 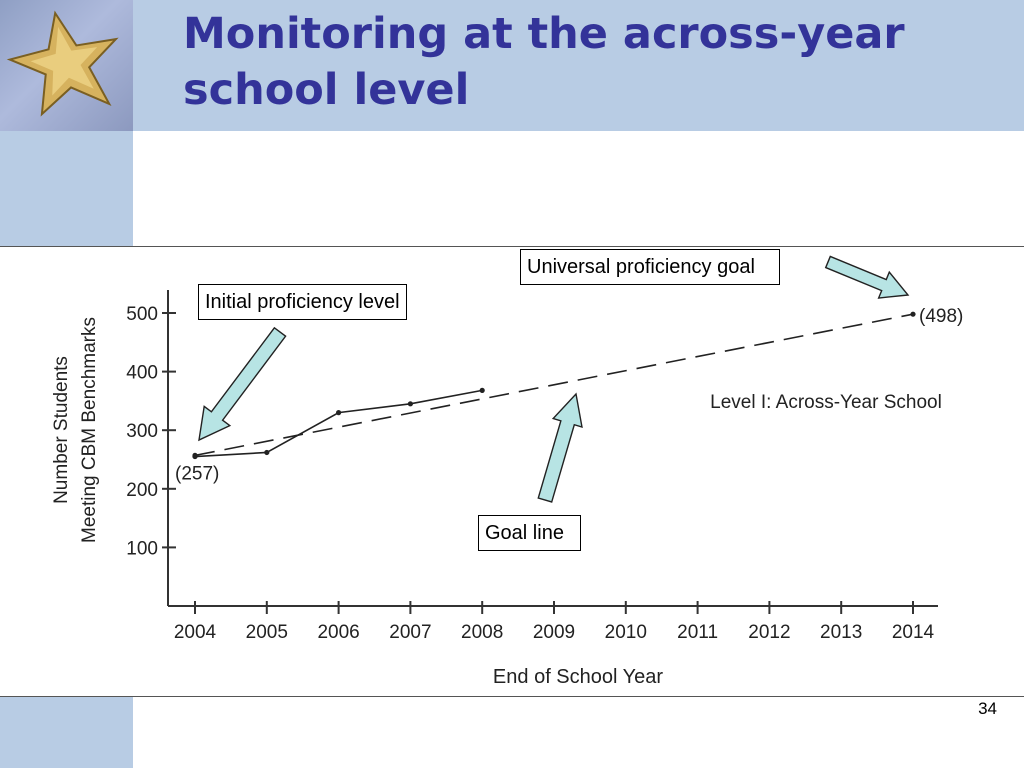 I want to click on x-tick-label: 2004, so click(x=195, y=632).